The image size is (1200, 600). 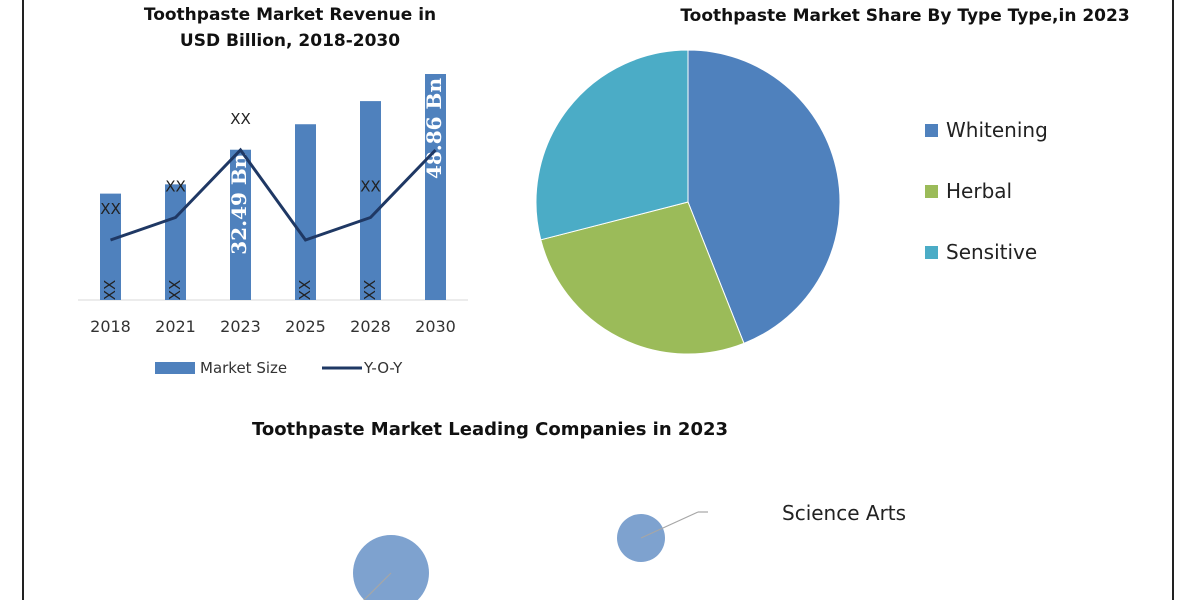 What do you see at coordinates (110, 246) in the screenshot?
I see `bar-2018` at bounding box center [110, 246].